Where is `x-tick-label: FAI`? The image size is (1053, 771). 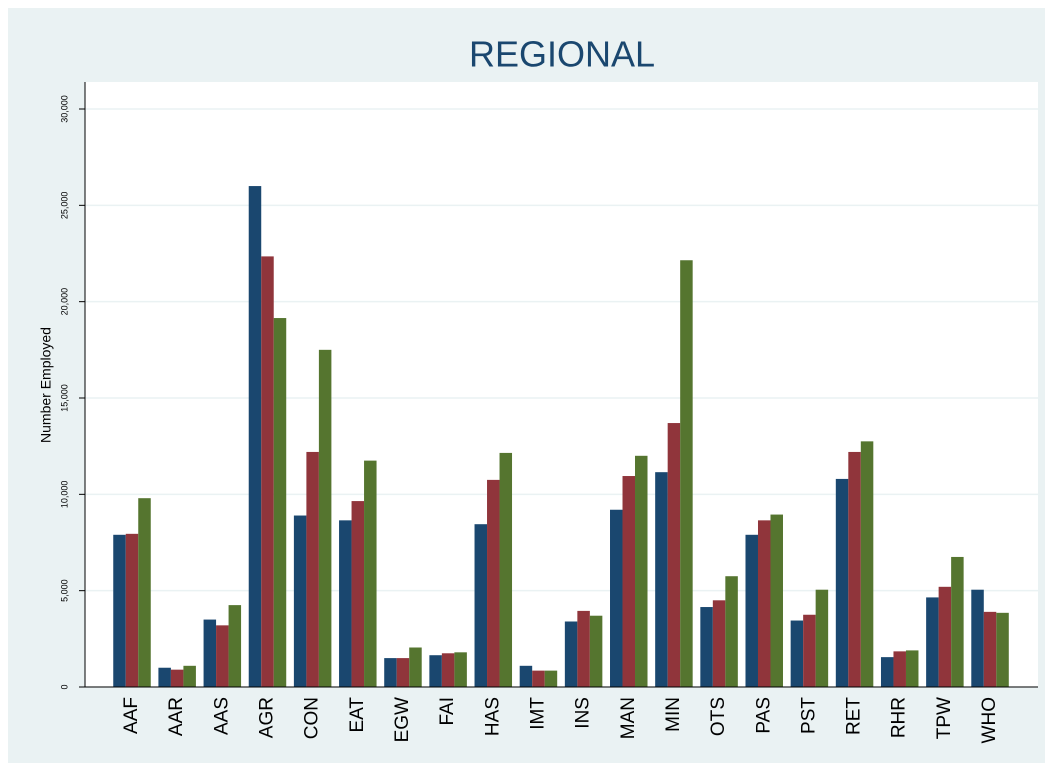
x-tick-label: FAI is located at coordinates (447, 711).